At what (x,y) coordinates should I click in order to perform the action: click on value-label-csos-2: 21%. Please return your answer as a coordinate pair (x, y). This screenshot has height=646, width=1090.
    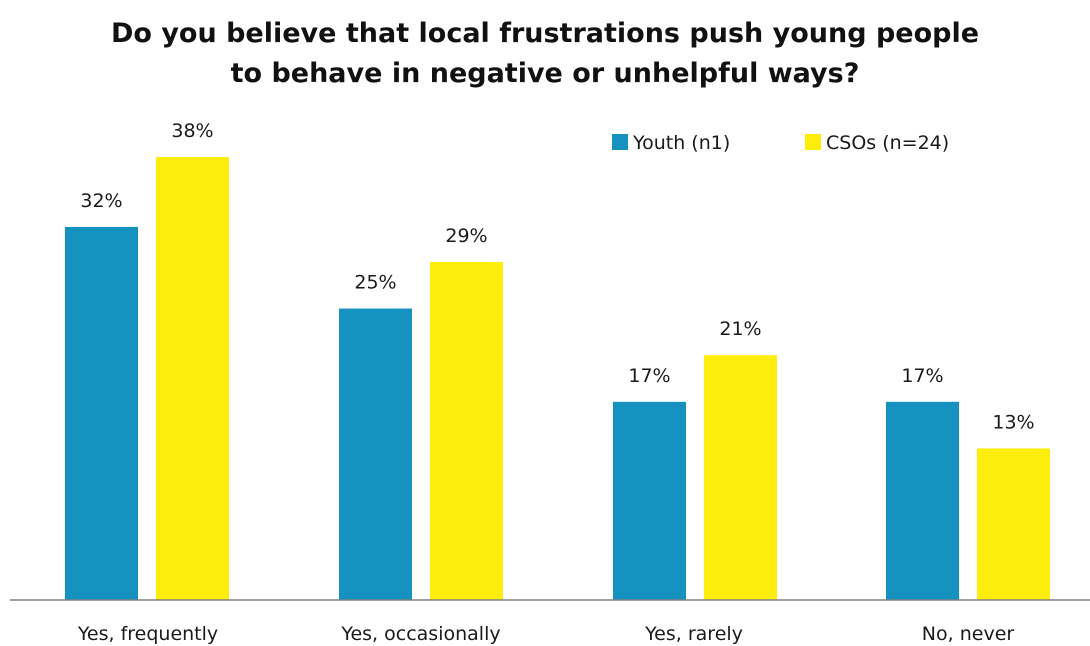
    Looking at the image, I should click on (740, 329).